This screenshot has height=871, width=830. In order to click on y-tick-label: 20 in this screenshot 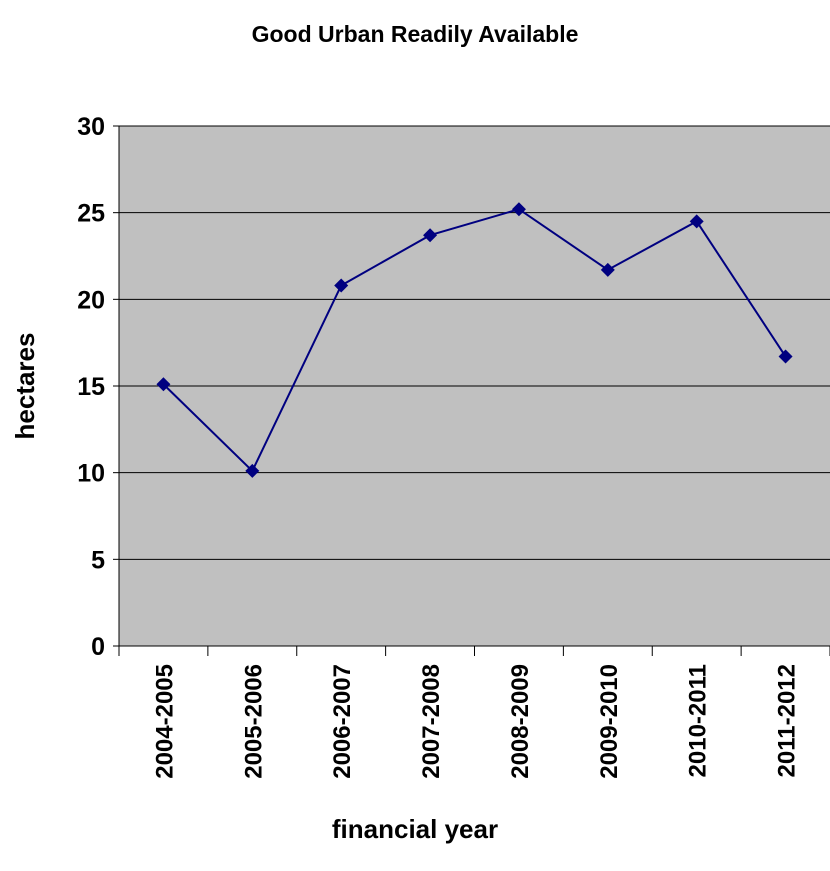, I will do `click(91, 300)`.